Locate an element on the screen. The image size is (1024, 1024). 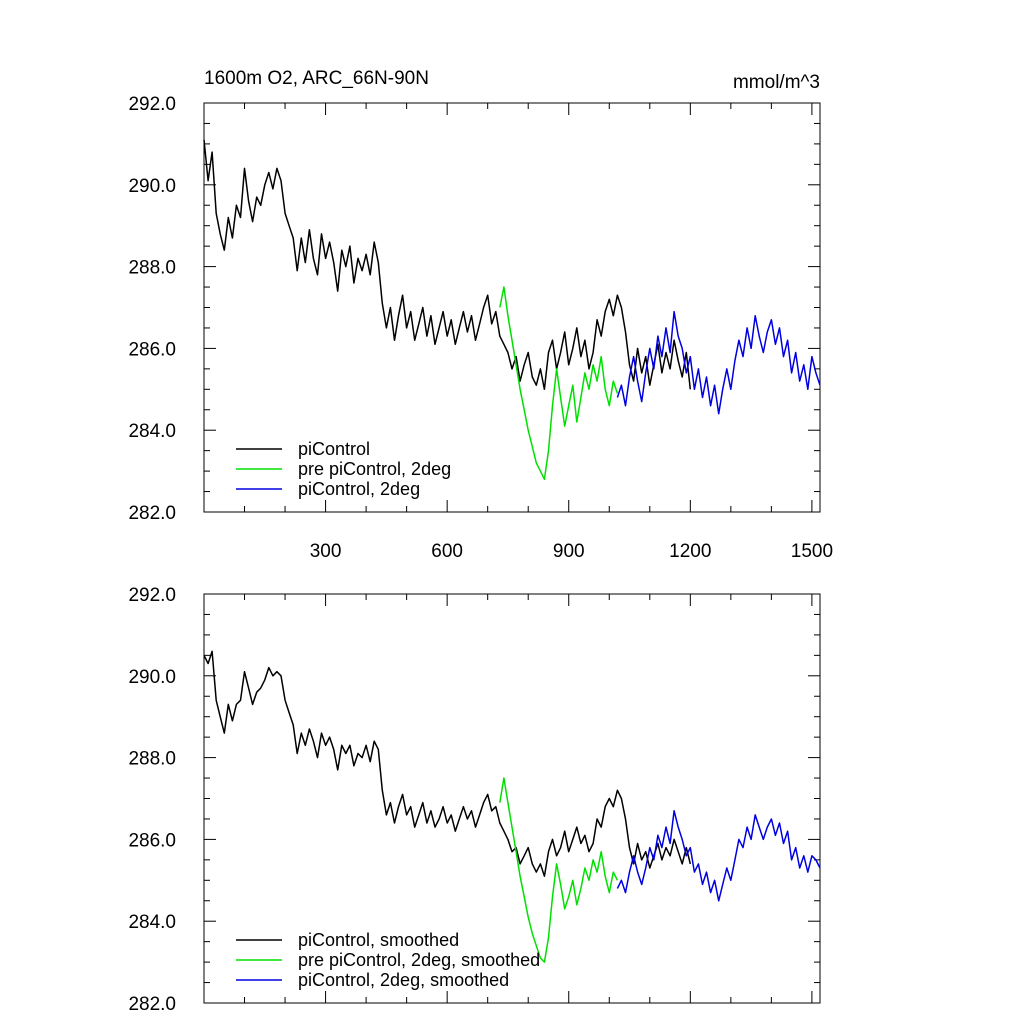
panel-title: 1600m O2, ARC_66N-90N is located at coordinates (316, 78).